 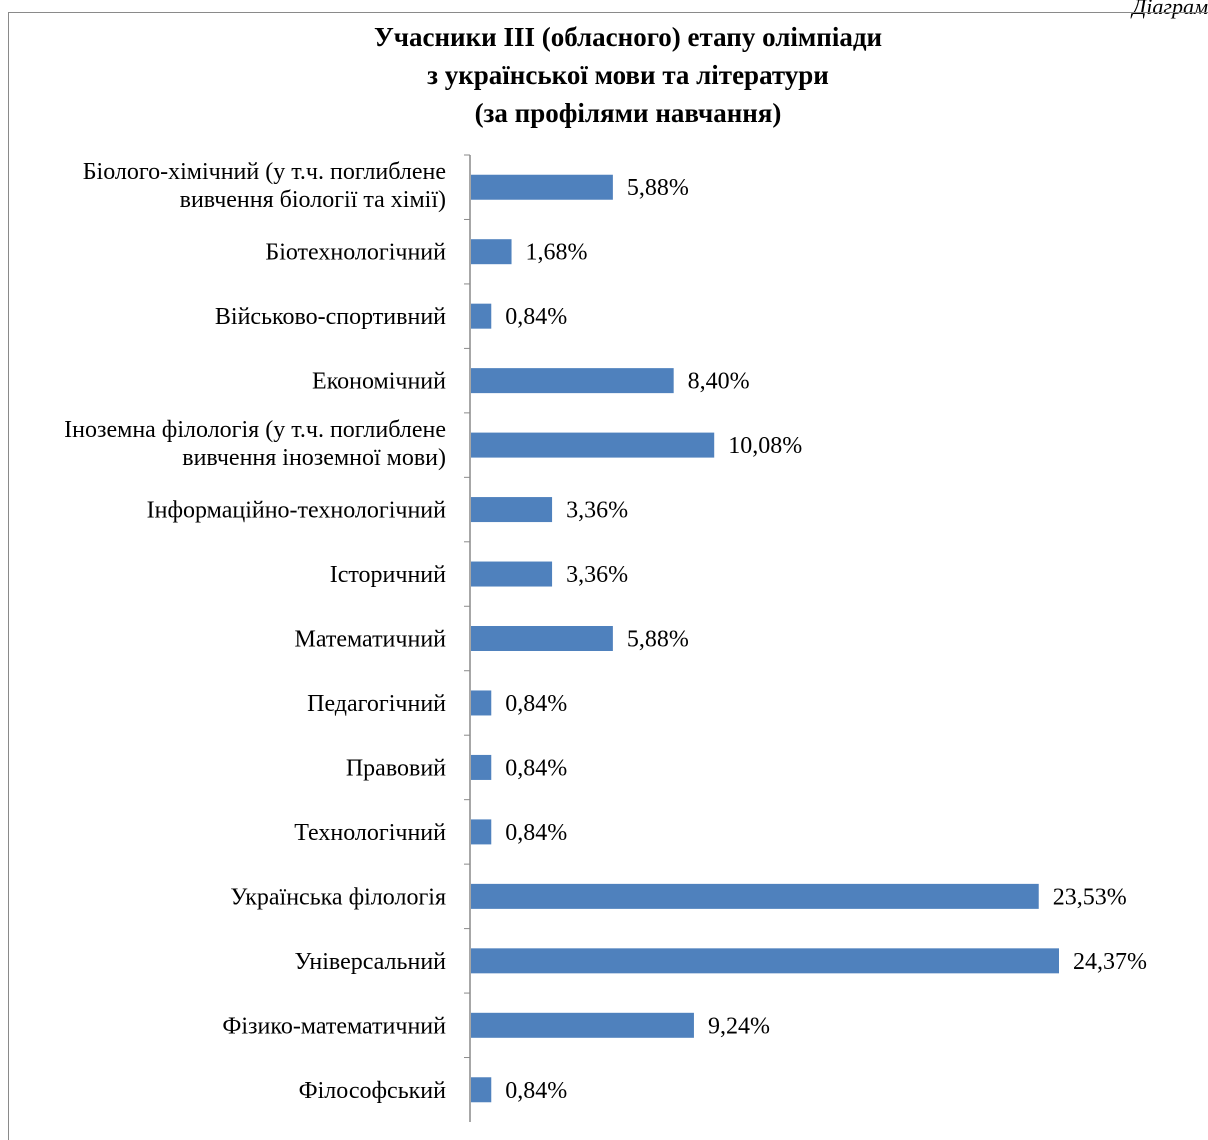 I want to click on data-label-0: 5,88%, so click(x=658, y=188).